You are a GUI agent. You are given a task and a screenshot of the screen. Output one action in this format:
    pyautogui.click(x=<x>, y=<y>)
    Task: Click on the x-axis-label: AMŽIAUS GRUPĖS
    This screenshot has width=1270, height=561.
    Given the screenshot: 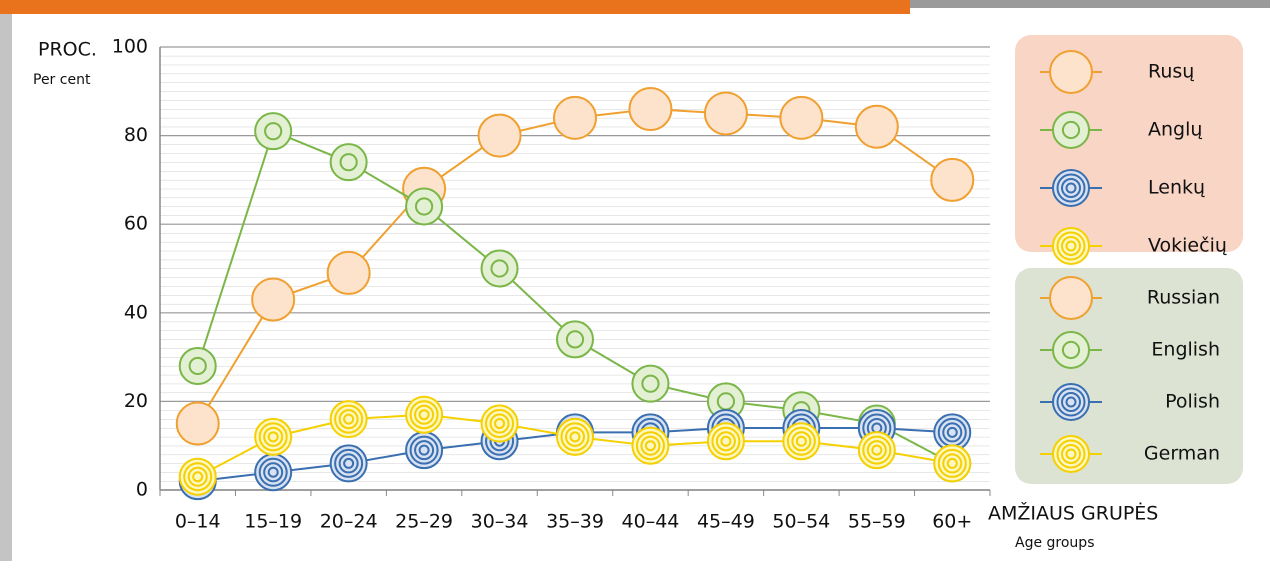 What is the action you would take?
    pyautogui.click(x=1073, y=513)
    